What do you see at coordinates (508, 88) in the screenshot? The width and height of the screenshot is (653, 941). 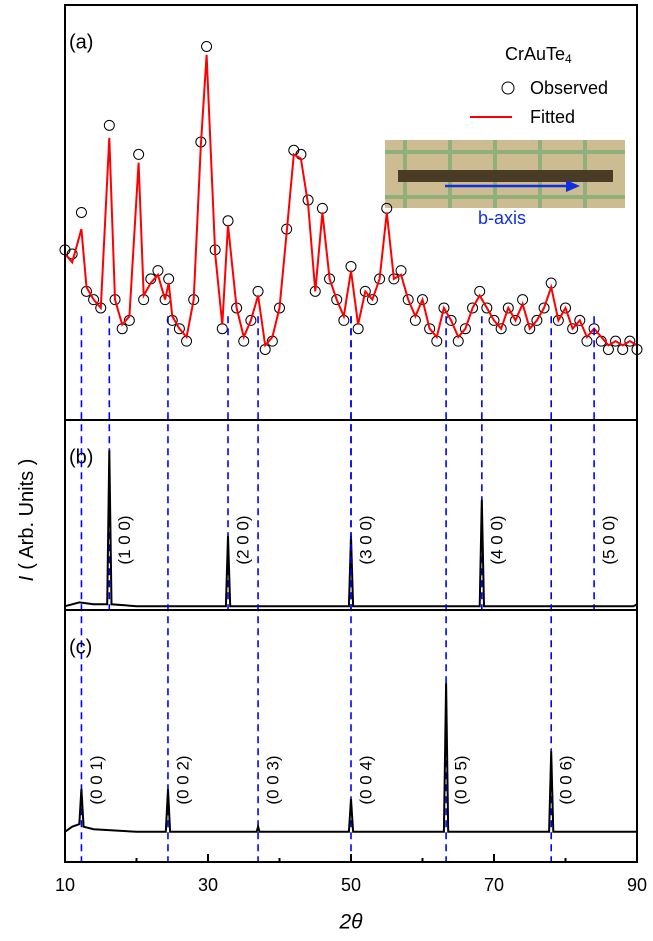 I see `legend-marker` at bounding box center [508, 88].